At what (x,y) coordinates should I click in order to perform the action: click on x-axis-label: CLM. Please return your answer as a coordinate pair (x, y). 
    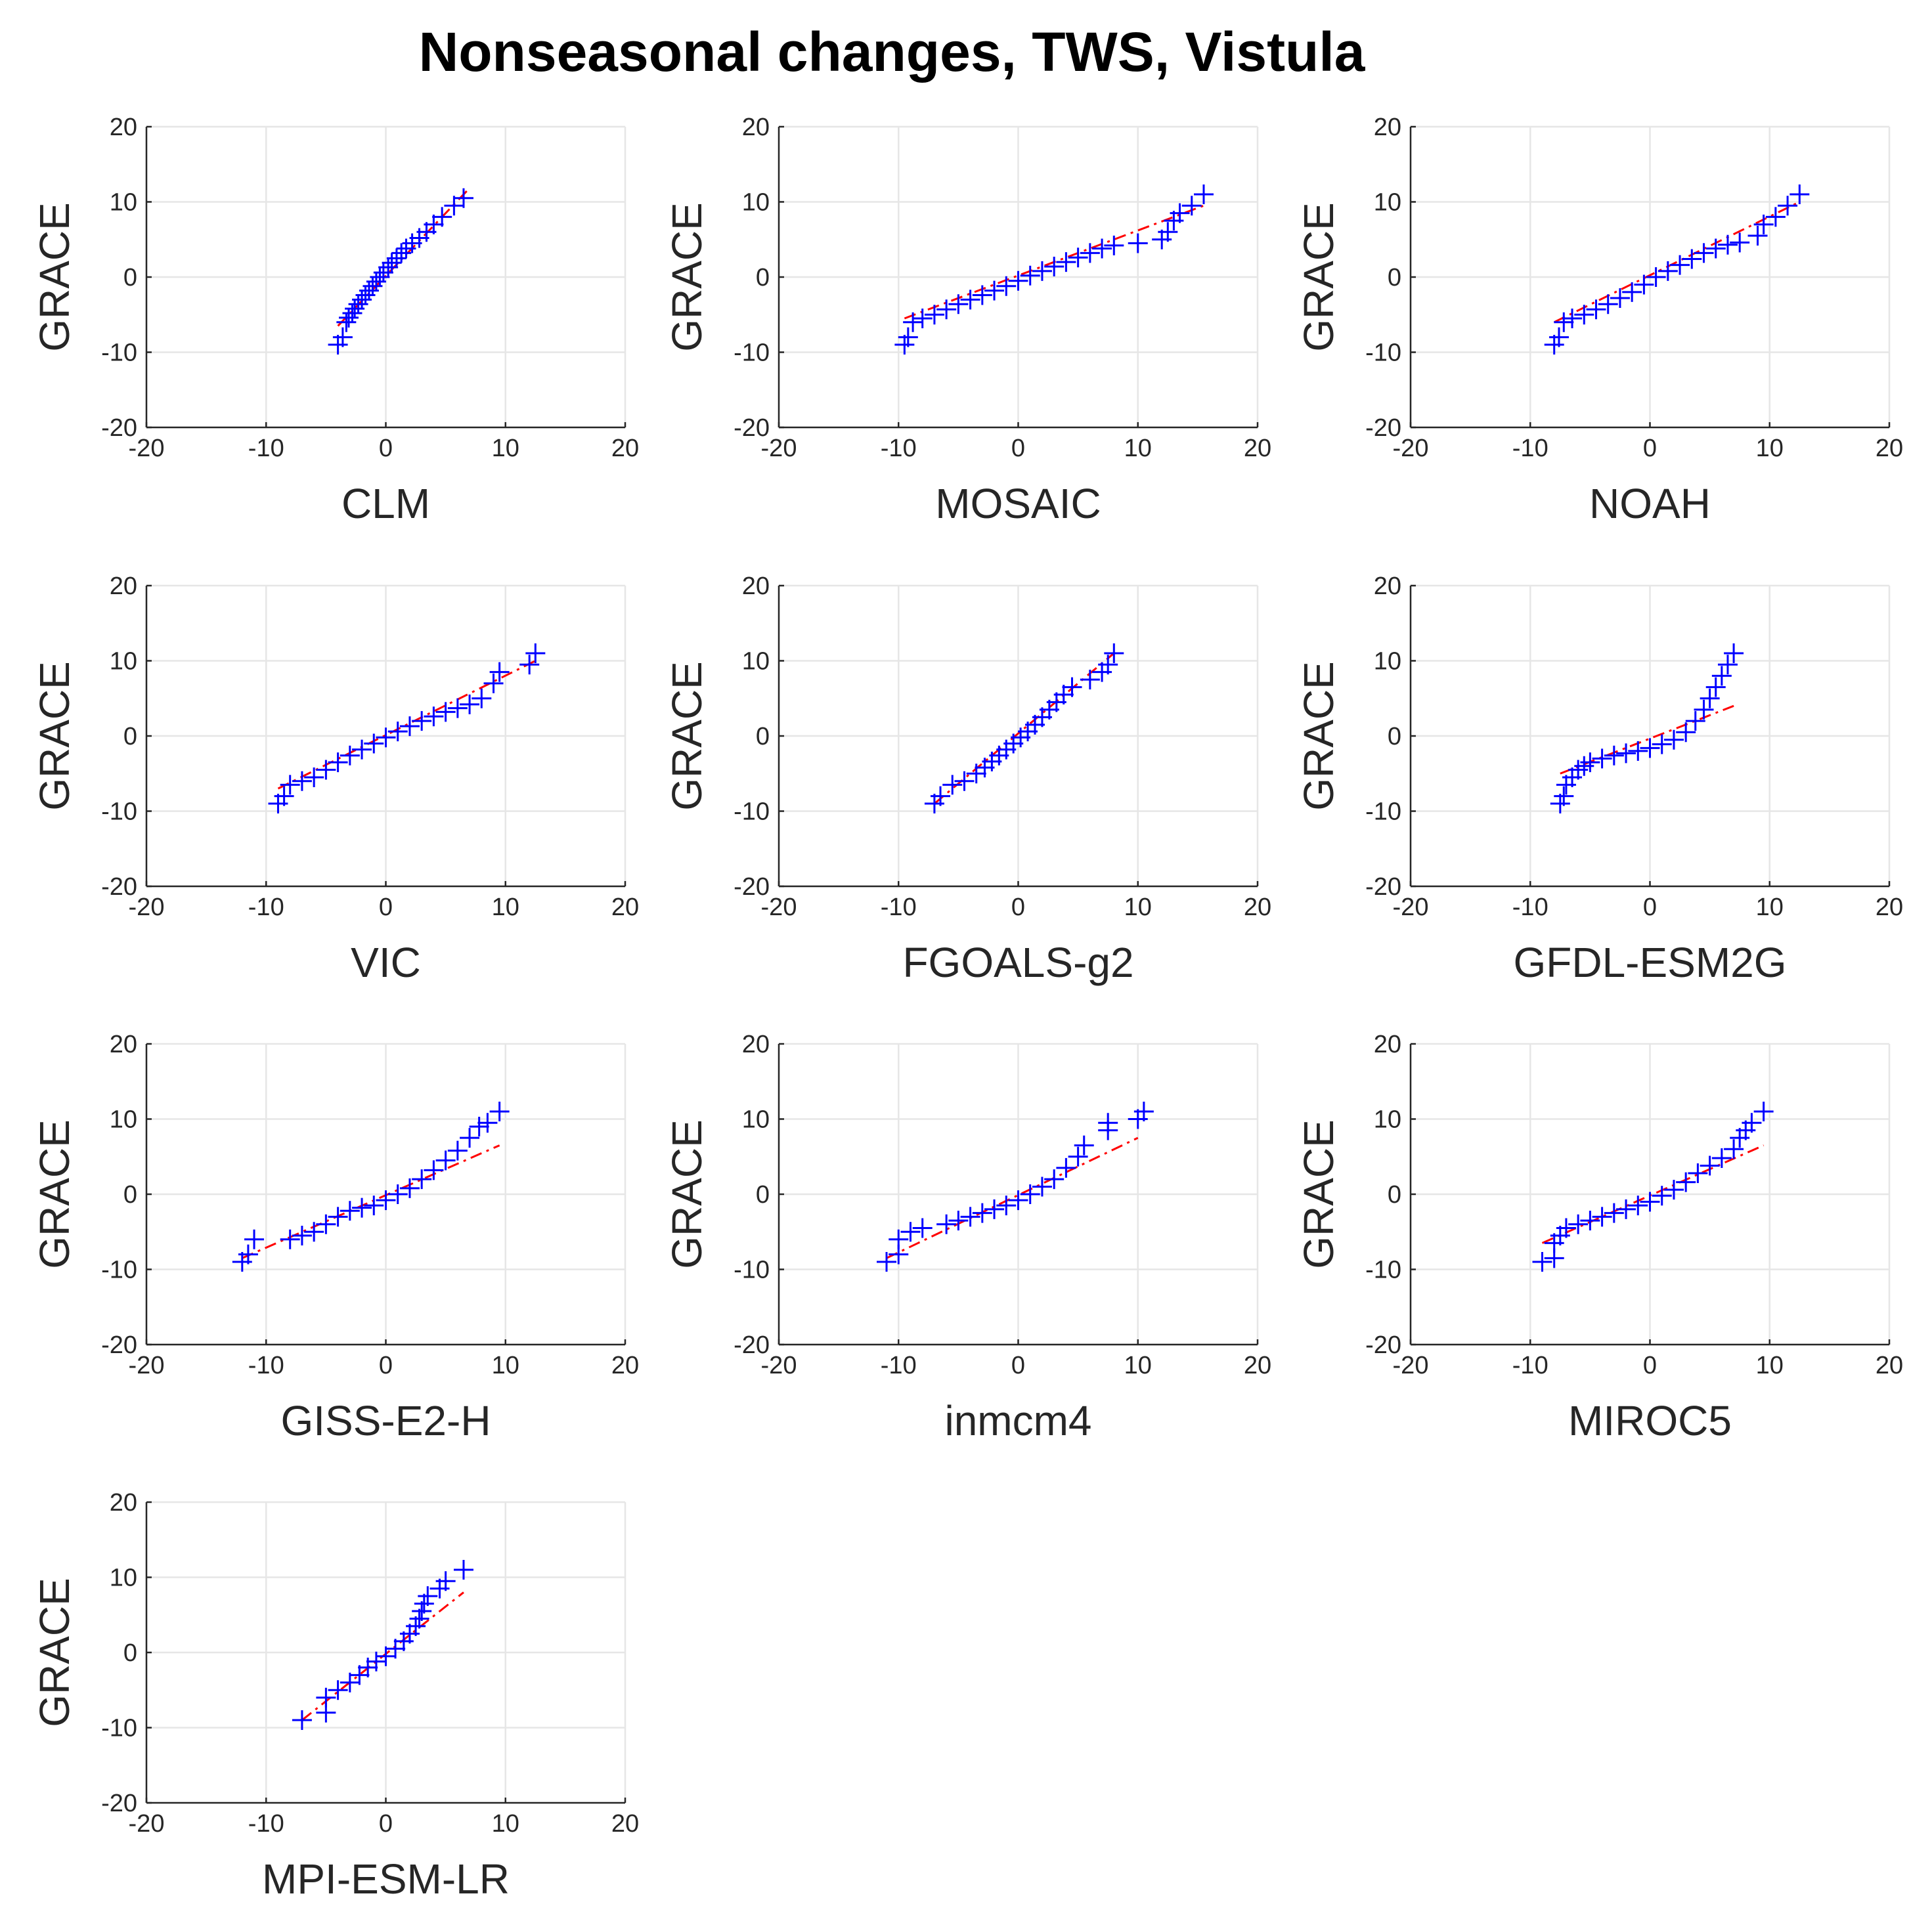
    Looking at the image, I should click on (385, 503).